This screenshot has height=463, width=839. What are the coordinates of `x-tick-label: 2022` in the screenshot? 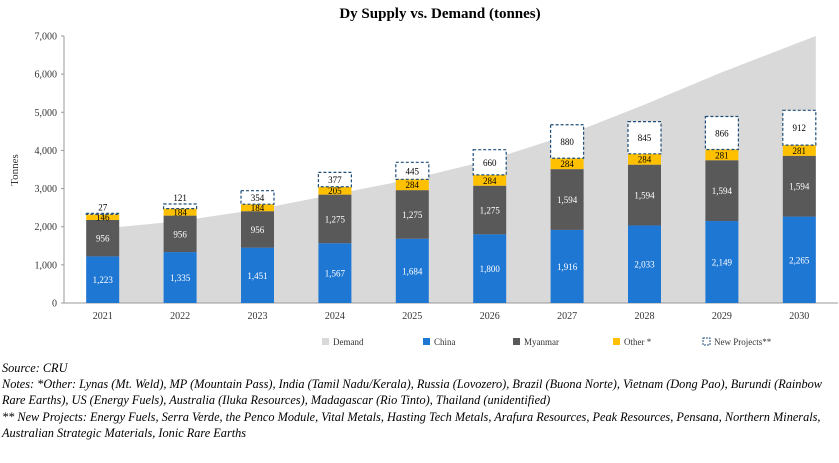 It's located at (180, 316).